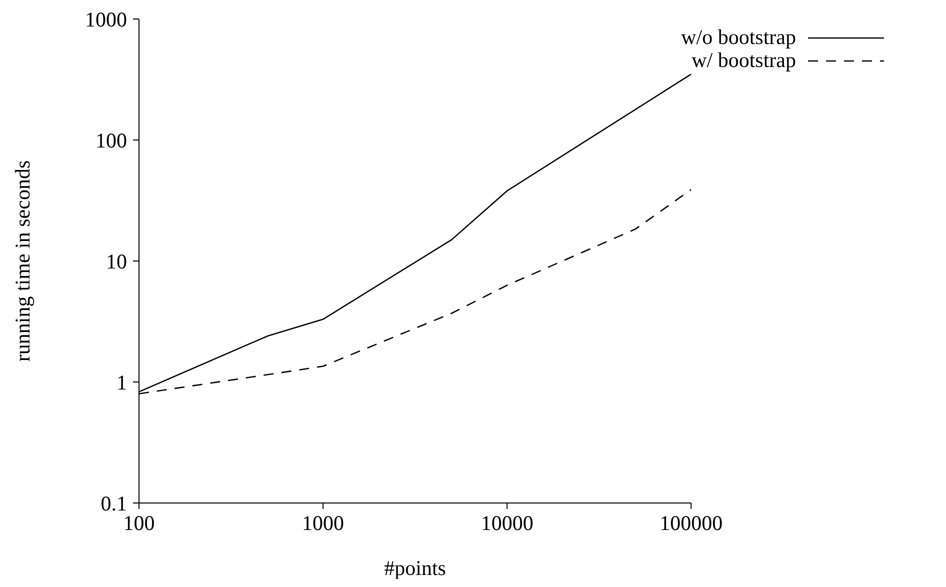 Image resolution: width=946 pixels, height=587 pixels. Describe the element at coordinates (106, 19) in the screenshot. I see `y-tick-label: 1000` at that location.